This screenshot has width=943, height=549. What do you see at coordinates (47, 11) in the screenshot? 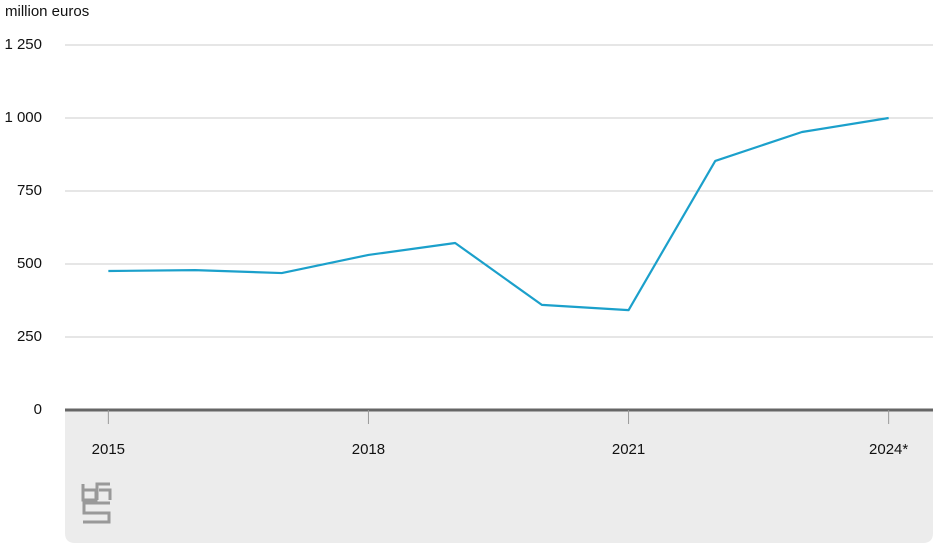
I see `y-axis-label: million euros` at bounding box center [47, 11].